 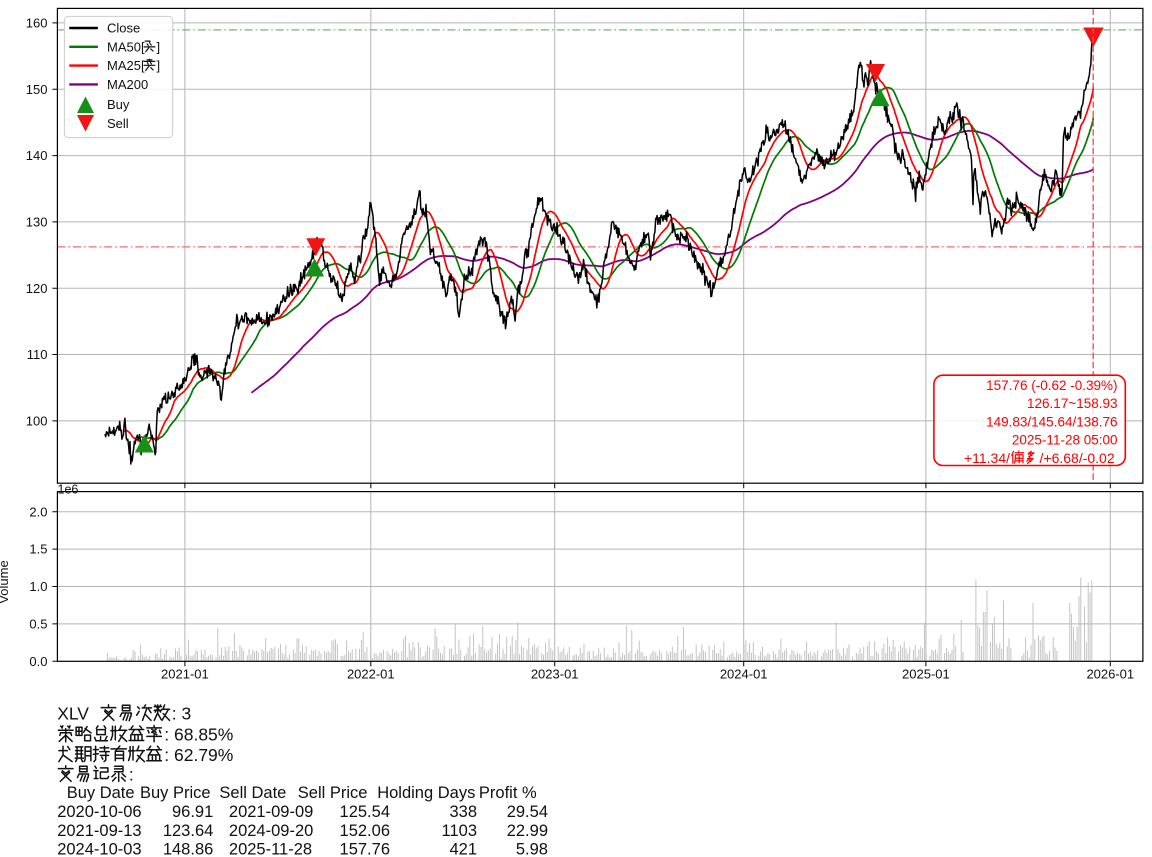 I want to click on svg-text: 2021-01, so click(x=185, y=674).